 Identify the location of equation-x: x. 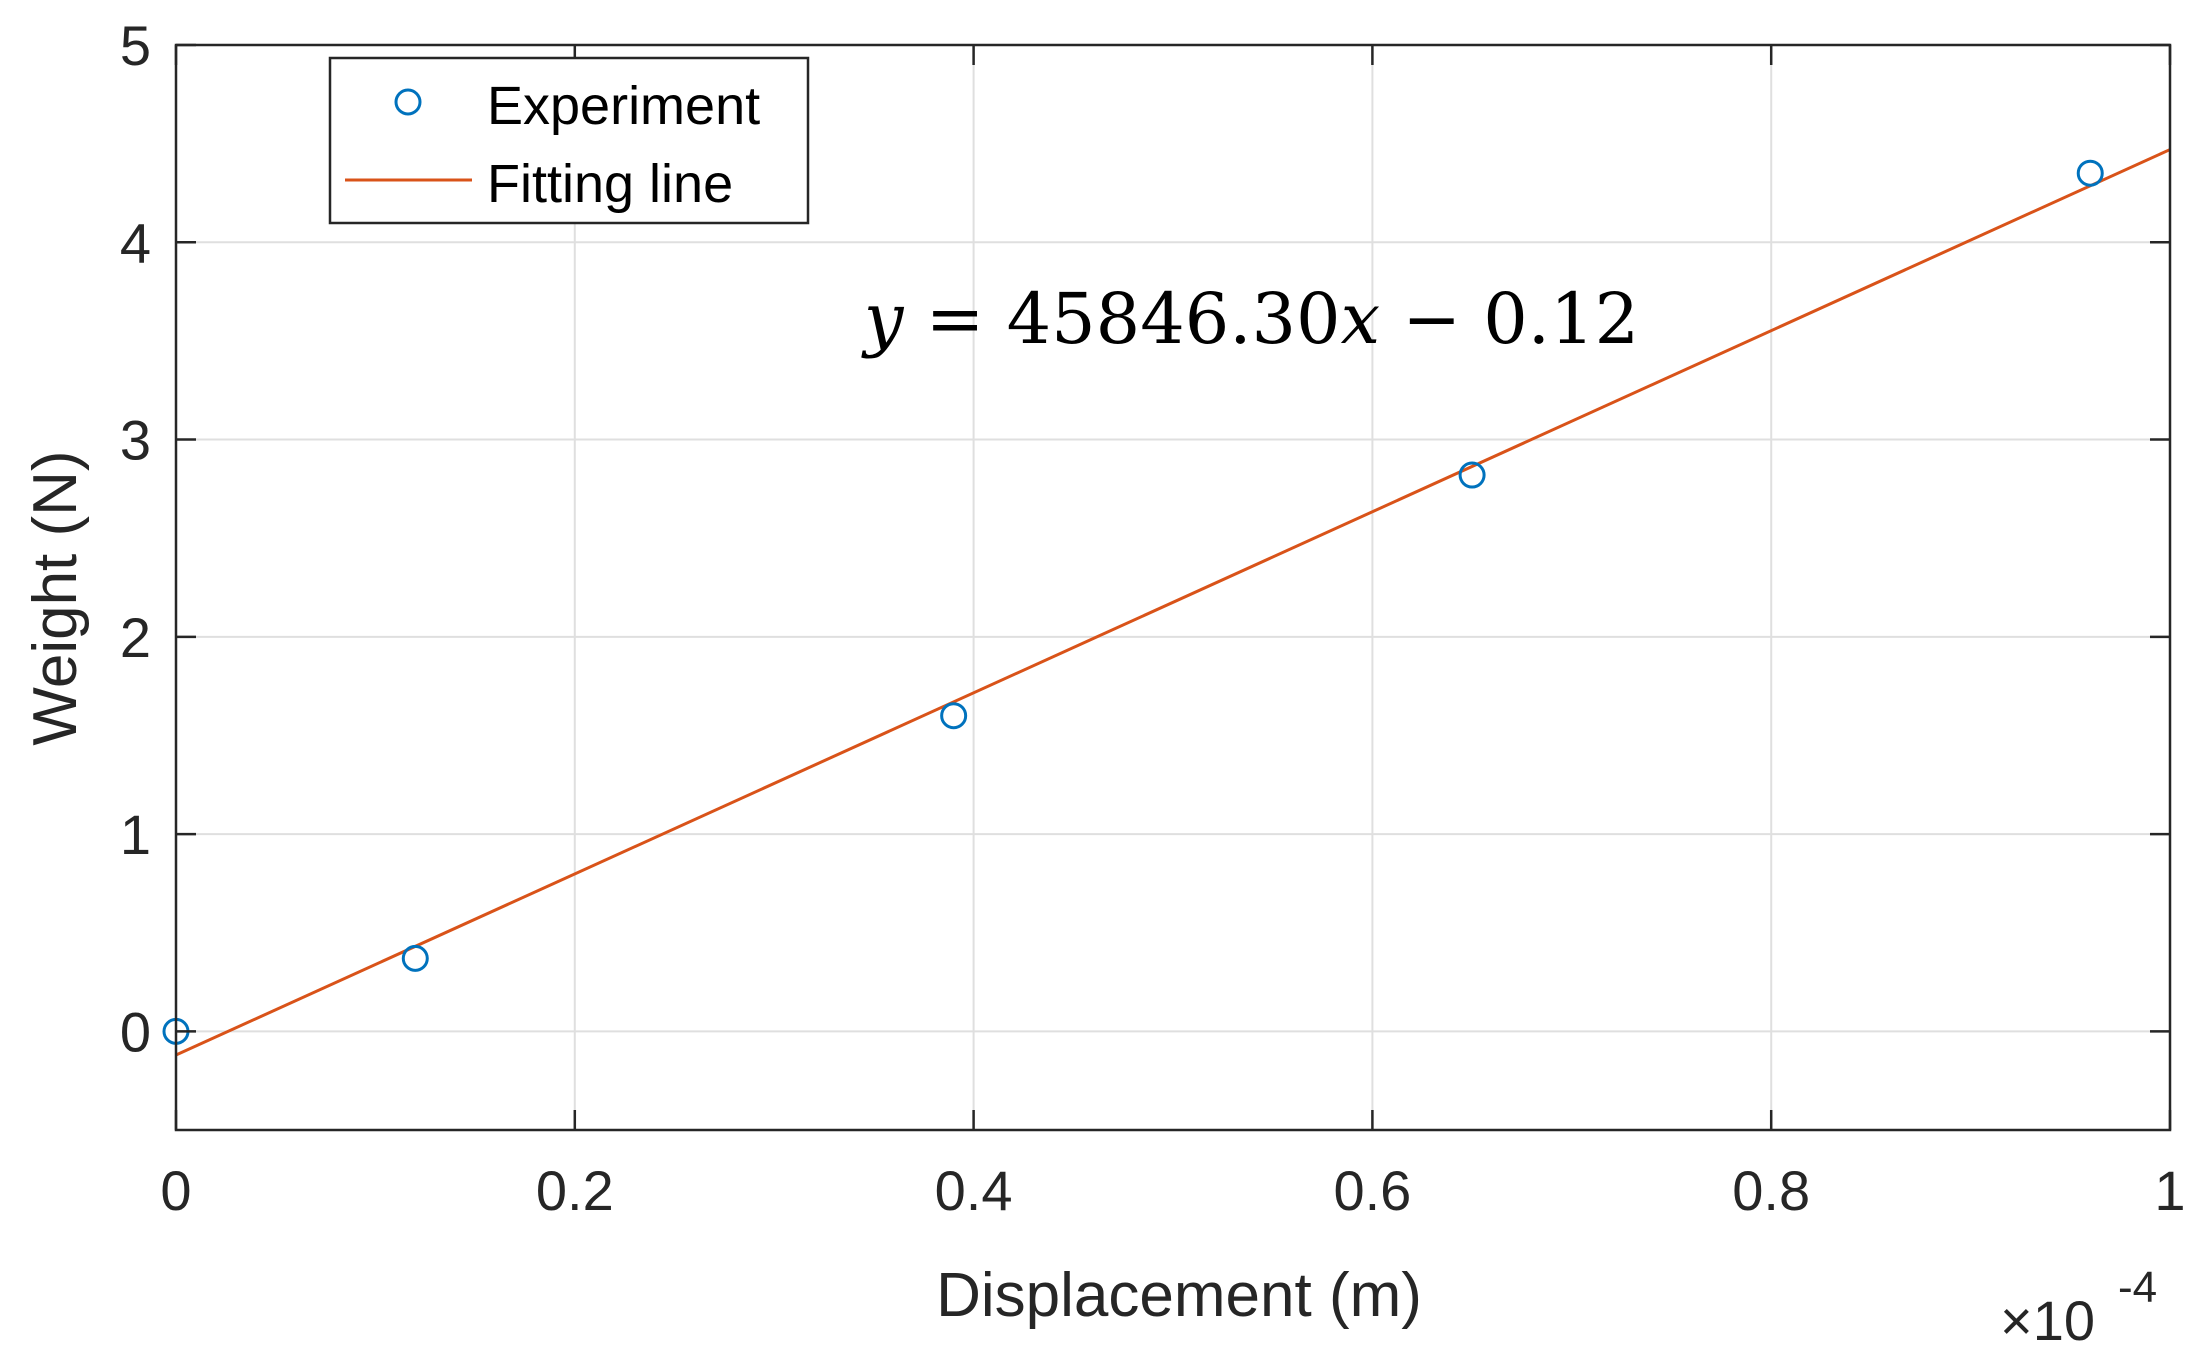
(1360, 319).